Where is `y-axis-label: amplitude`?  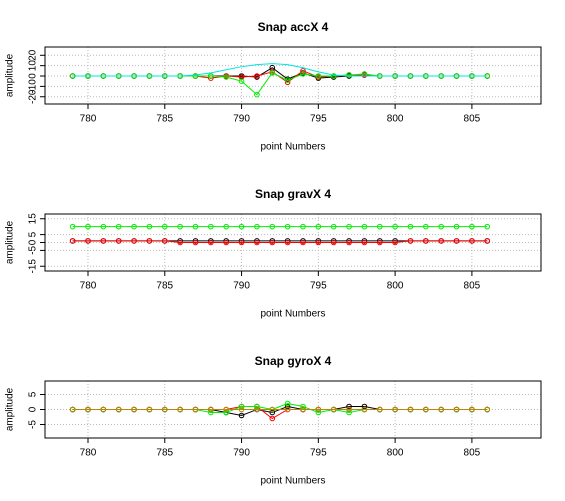 y-axis-label: amplitude is located at coordinates (10, 75).